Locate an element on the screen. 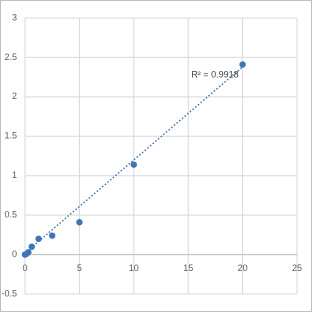 This screenshot has width=320, height=312. x-tick-label: 10 is located at coordinates (134, 268).